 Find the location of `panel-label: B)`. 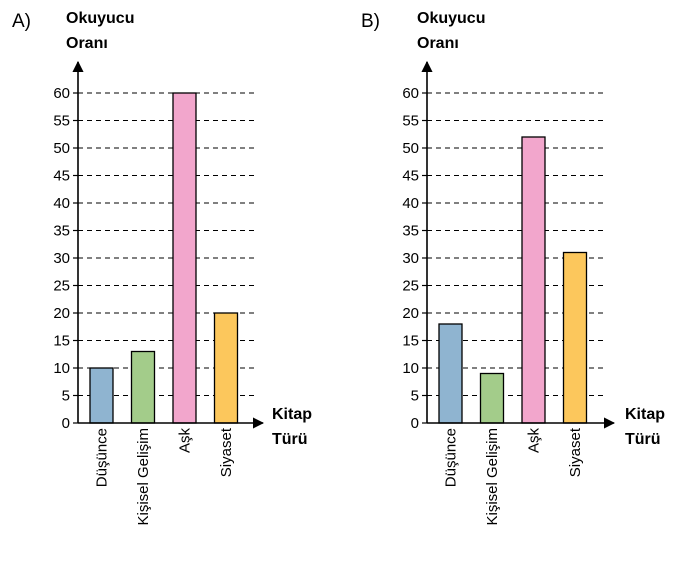

panel-label: B) is located at coordinates (370, 21).